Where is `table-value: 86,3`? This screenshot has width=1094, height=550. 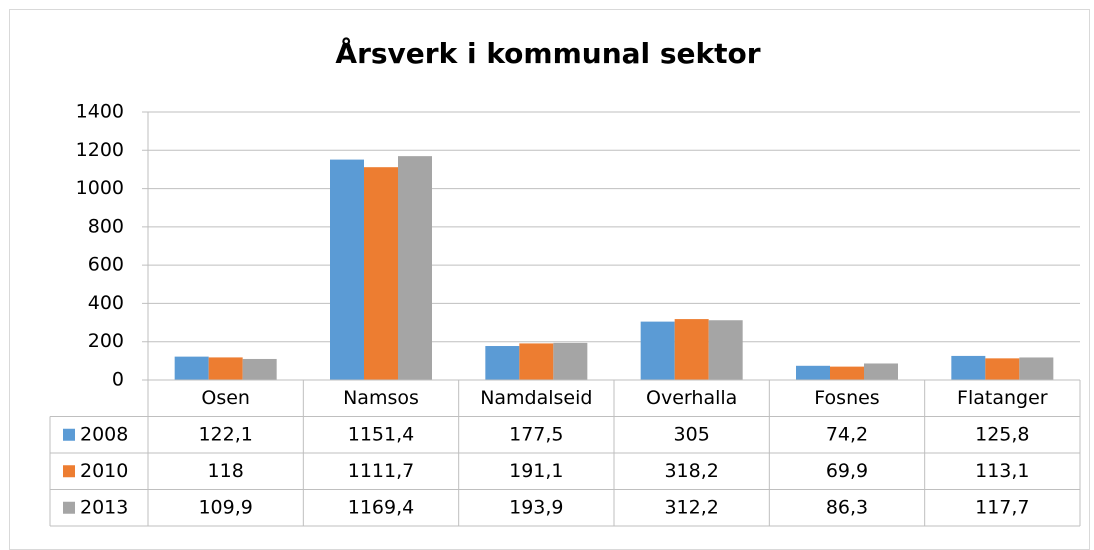 table-value: 86,3 is located at coordinates (847, 507).